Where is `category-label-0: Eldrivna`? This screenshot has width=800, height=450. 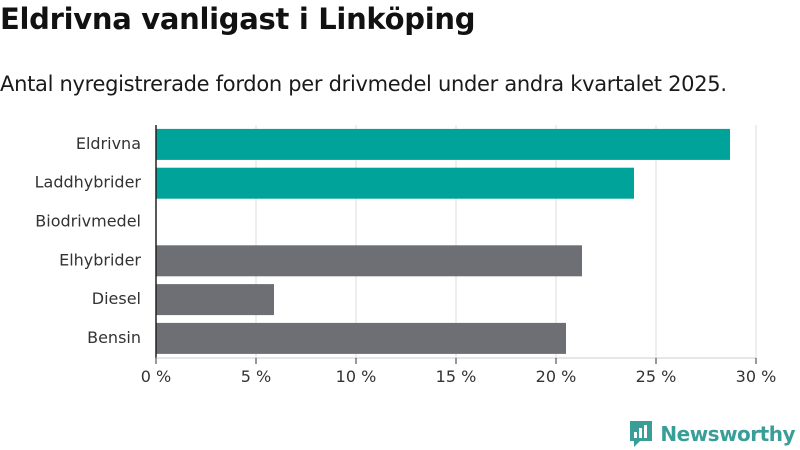 category-label-0: Eldrivna is located at coordinates (108, 143).